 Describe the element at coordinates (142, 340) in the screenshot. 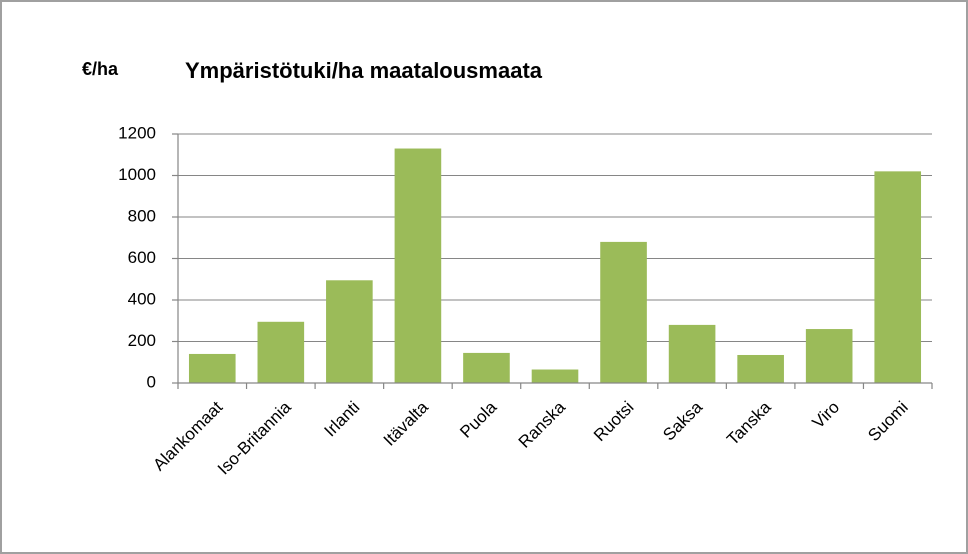

I see `y-tick-label: 200` at that location.